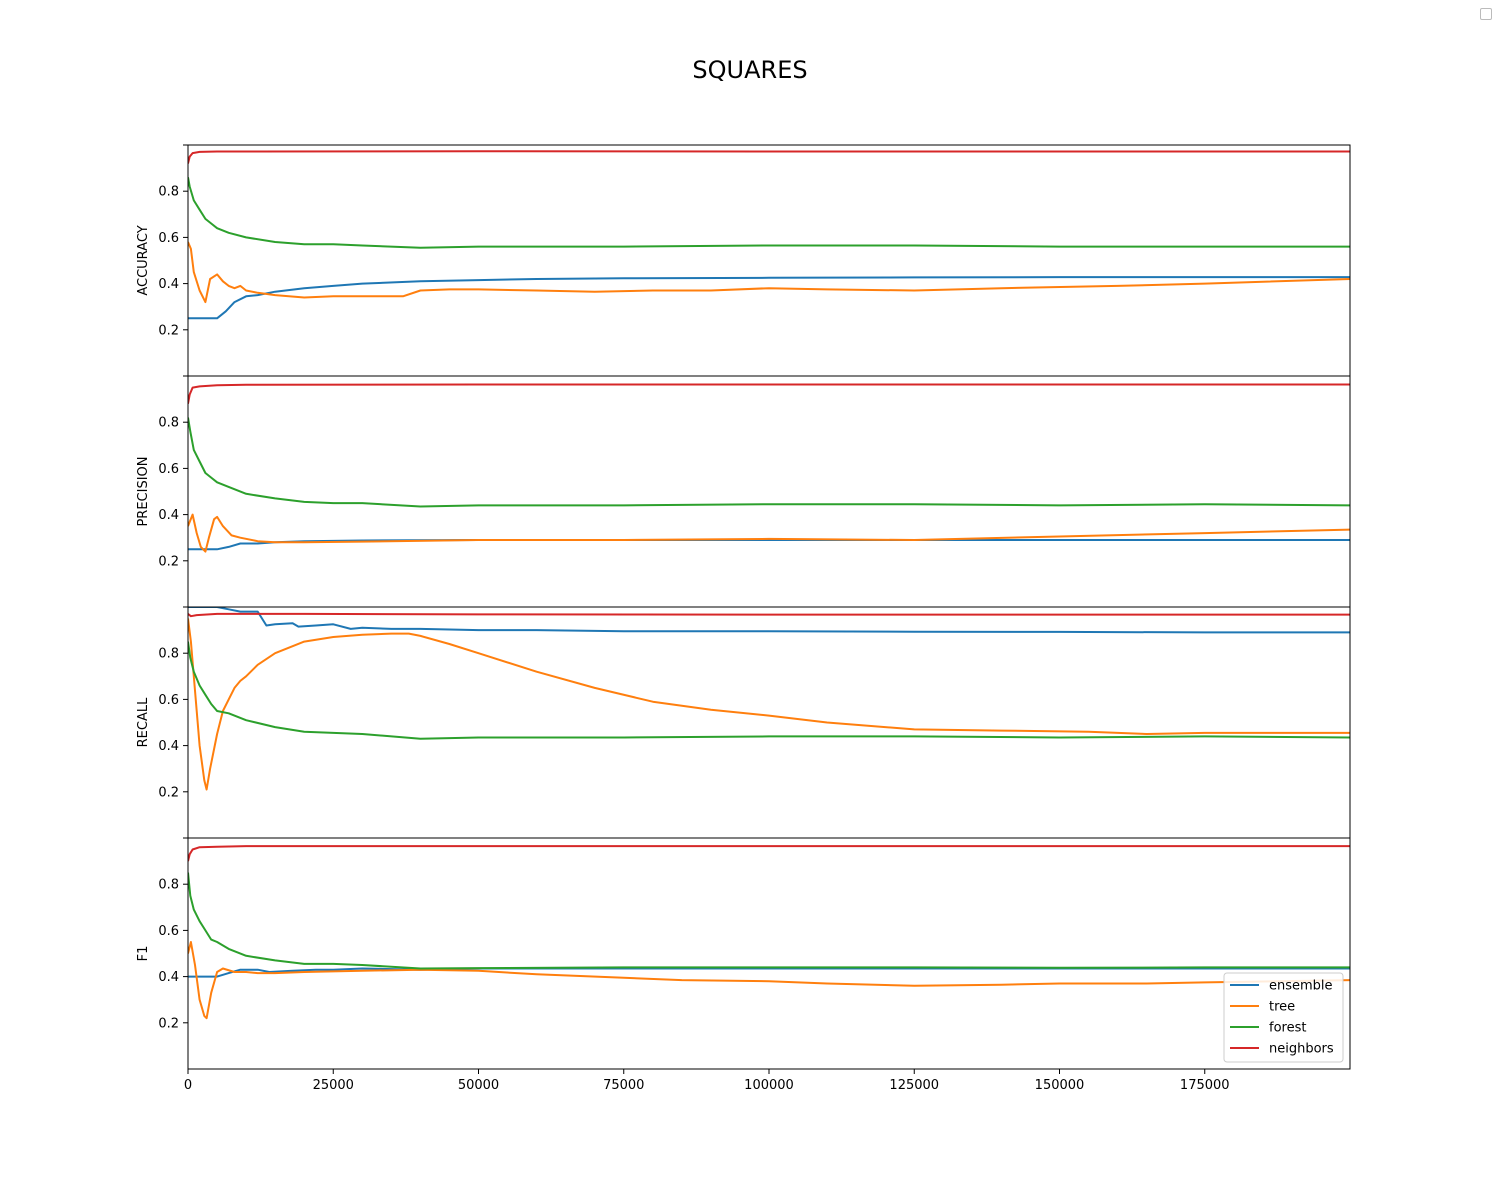 The height and width of the screenshot is (1200, 1500). I want to click on x-tick-label: 50000, so click(478, 1085).